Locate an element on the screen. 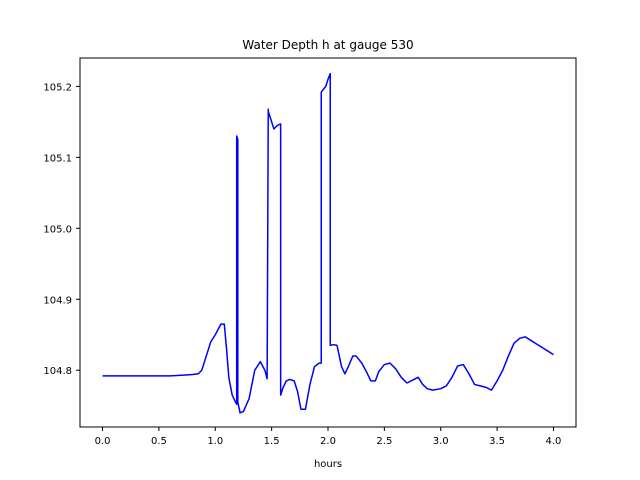  x-axis: 0.0 0.5 1.0 1.5 2.0 2.5 3.0 3.5 4.0 is located at coordinates (328, 437).